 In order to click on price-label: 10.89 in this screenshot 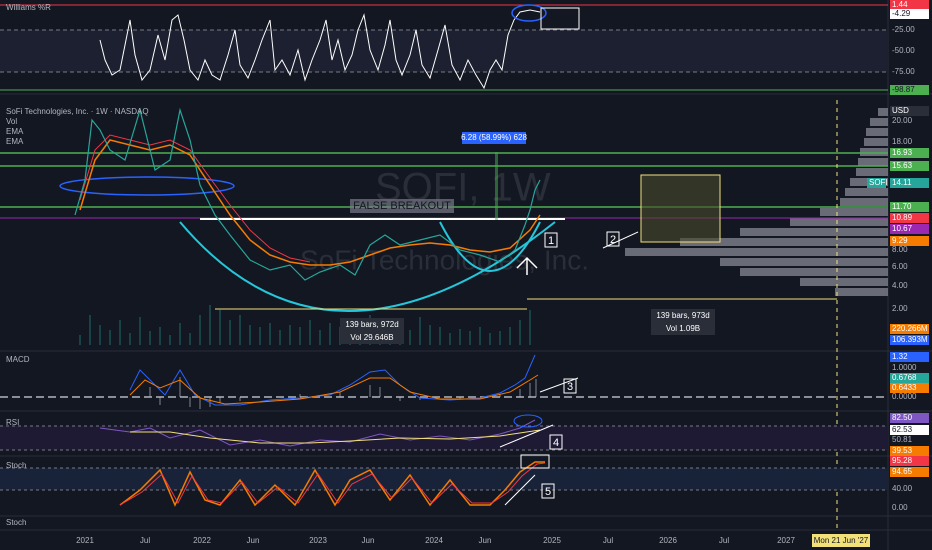, I will do `click(902, 217)`.